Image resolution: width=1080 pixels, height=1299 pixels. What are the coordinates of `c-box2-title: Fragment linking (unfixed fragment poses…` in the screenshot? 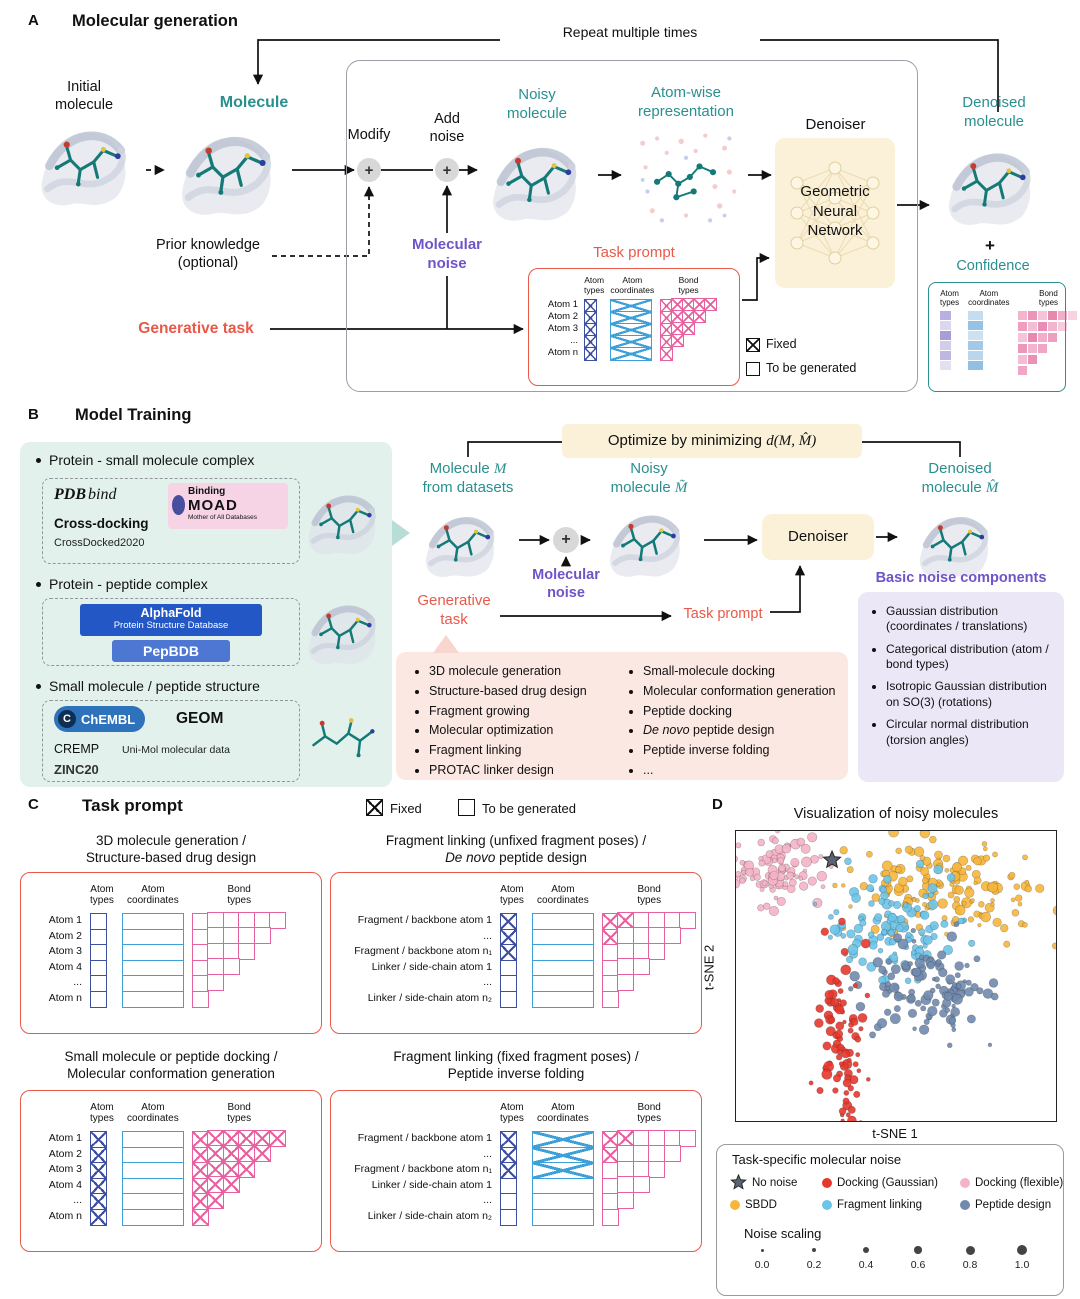 It's located at (516, 849).